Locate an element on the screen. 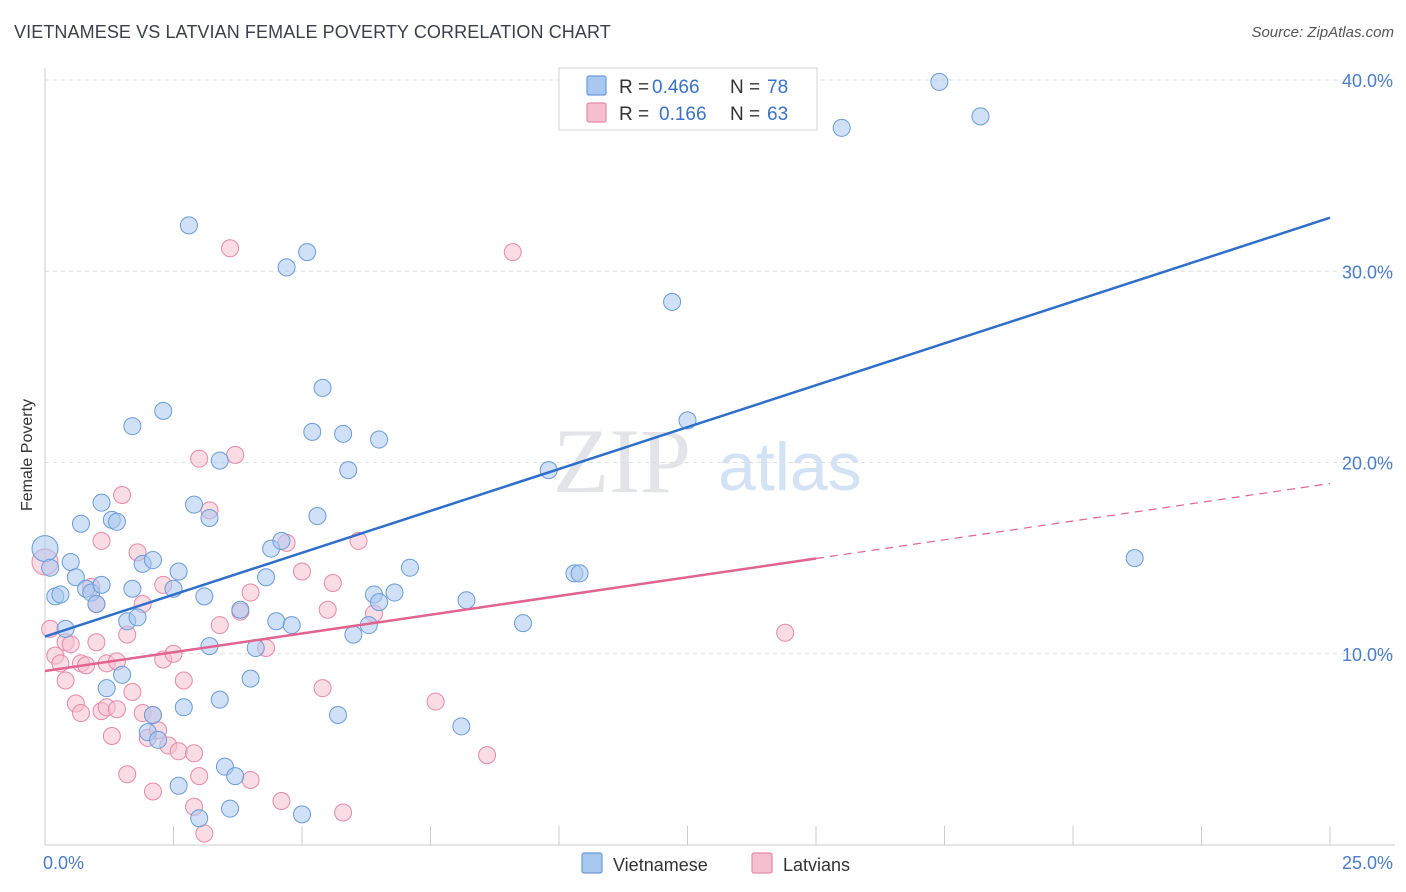 Image resolution: width=1406 pixels, height=892 pixels. y-tick-label: 30.0% is located at coordinates (1367, 272).